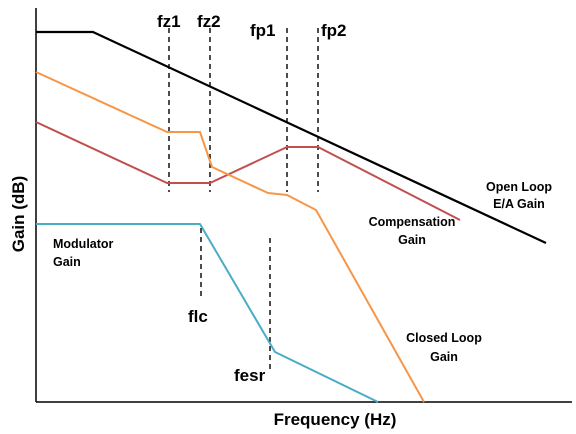 Image resolution: width=576 pixels, height=434 pixels. What do you see at coordinates (444, 357) in the screenshot?
I see `closed-loop-label-line2: Gain` at bounding box center [444, 357].